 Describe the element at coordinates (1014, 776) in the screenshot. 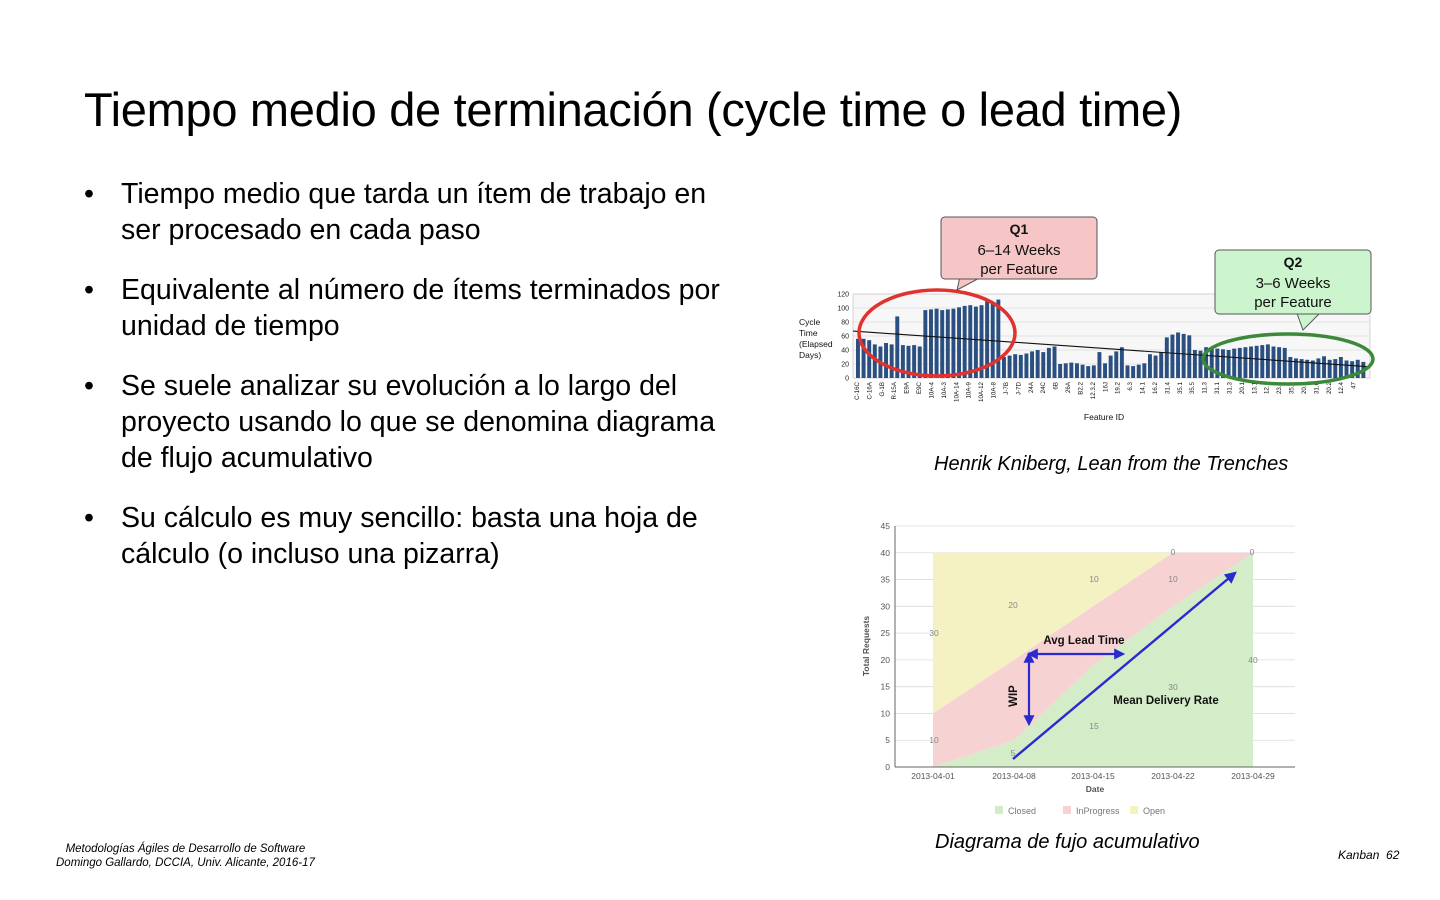

I see `x-tick-label: 2013-04-08` at that location.